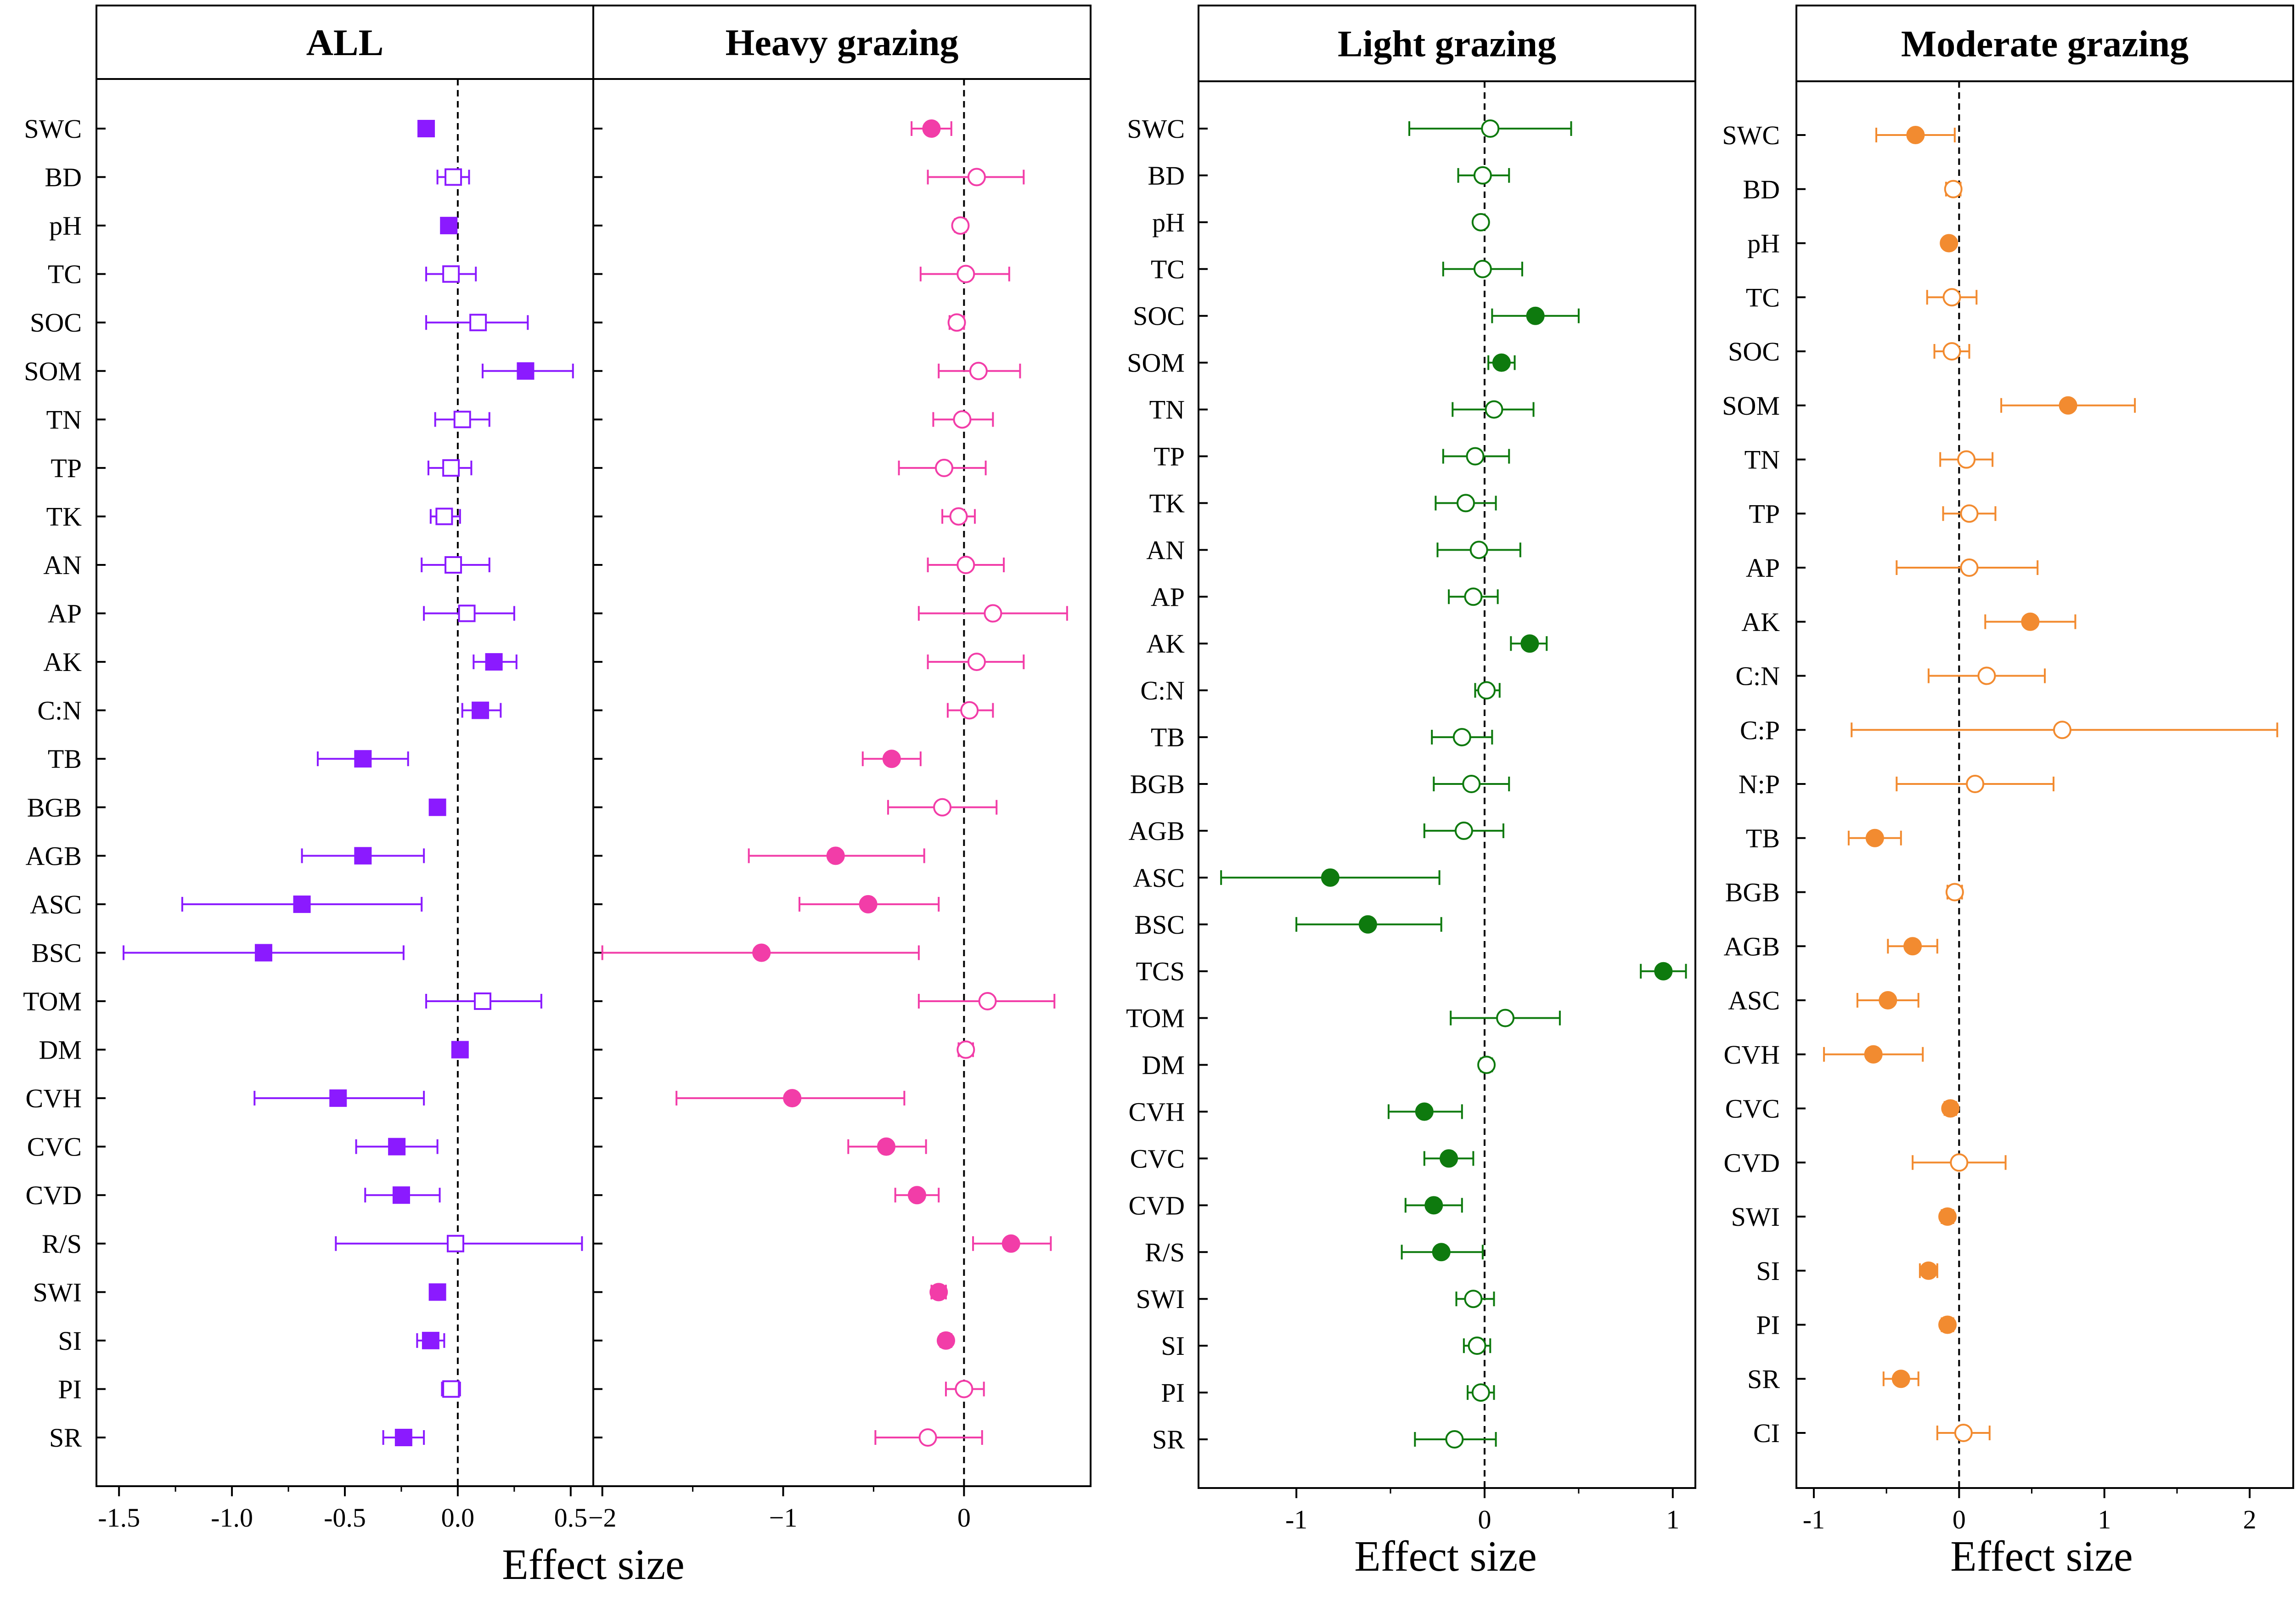 The height and width of the screenshot is (1601, 2296). I want to click on category-label: BD, so click(1761, 189).